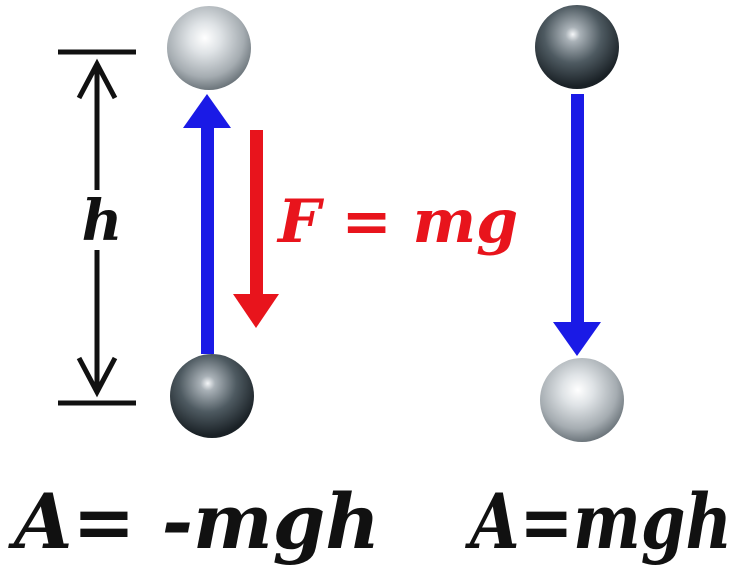  What do you see at coordinates (598, 521) in the screenshot?
I see `work-downward-formula: A=mgh` at bounding box center [598, 521].